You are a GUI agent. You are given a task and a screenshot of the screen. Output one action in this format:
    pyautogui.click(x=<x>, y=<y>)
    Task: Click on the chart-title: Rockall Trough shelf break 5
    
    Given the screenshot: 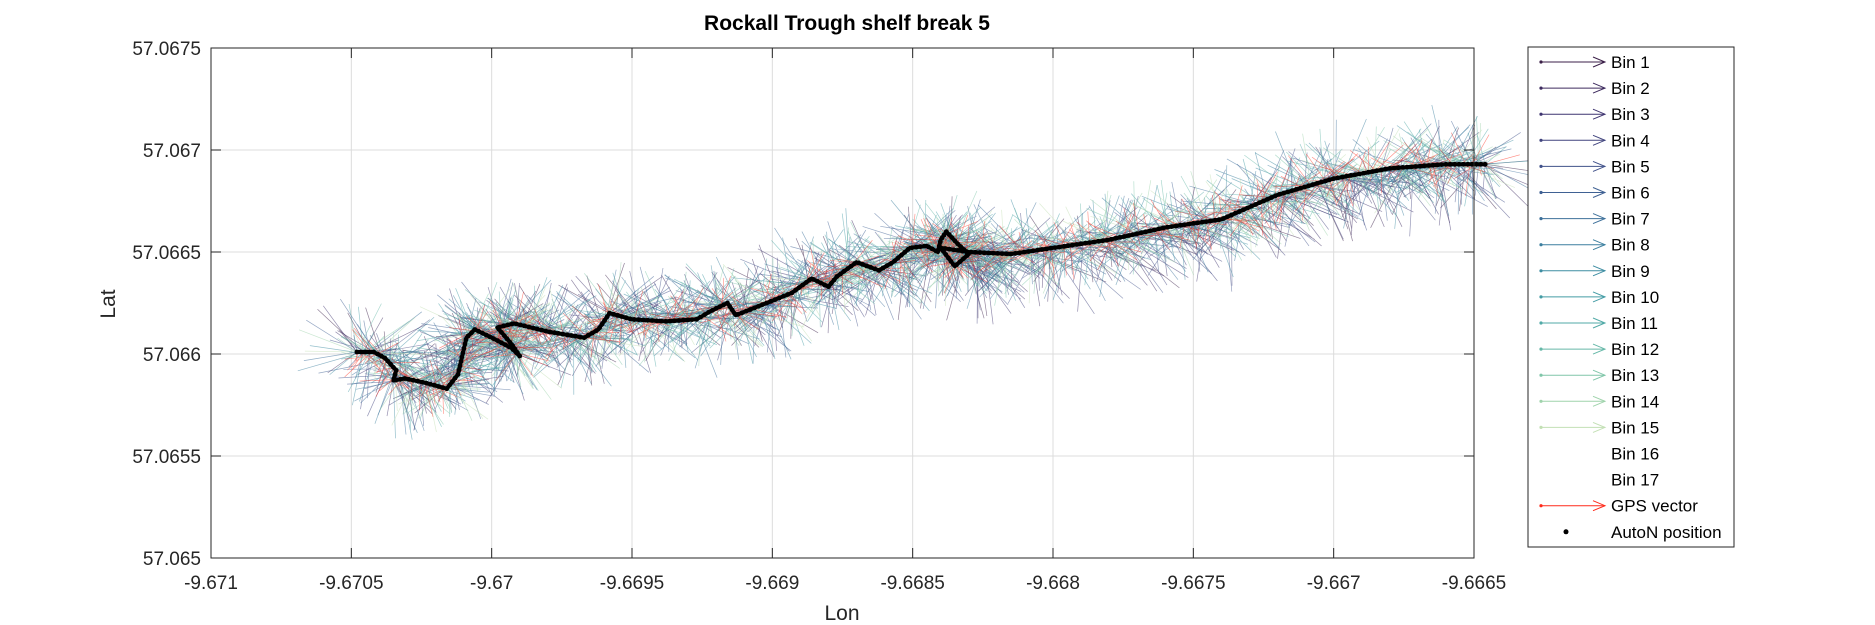 What is the action you would take?
    pyautogui.click(x=847, y=23)
    